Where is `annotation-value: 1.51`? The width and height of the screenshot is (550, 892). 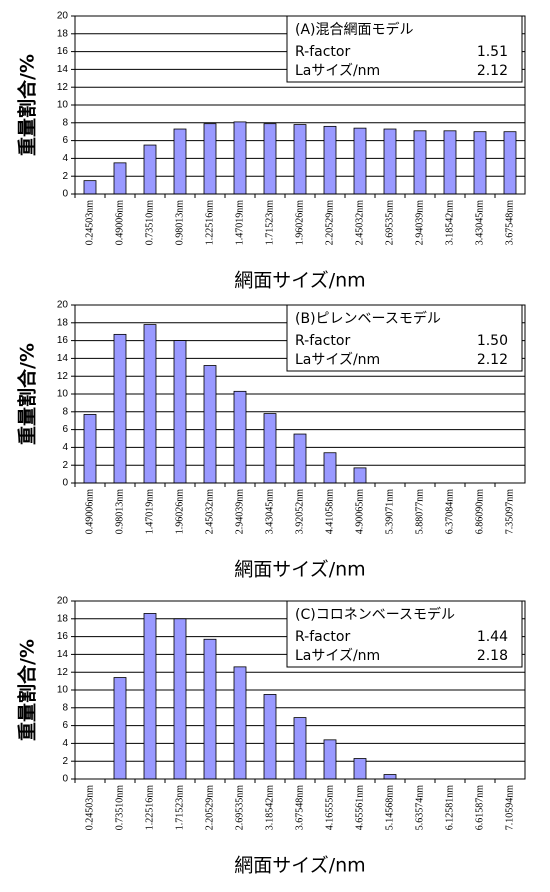
annotation-value: 1.51 is located at coordinates (492, 52).